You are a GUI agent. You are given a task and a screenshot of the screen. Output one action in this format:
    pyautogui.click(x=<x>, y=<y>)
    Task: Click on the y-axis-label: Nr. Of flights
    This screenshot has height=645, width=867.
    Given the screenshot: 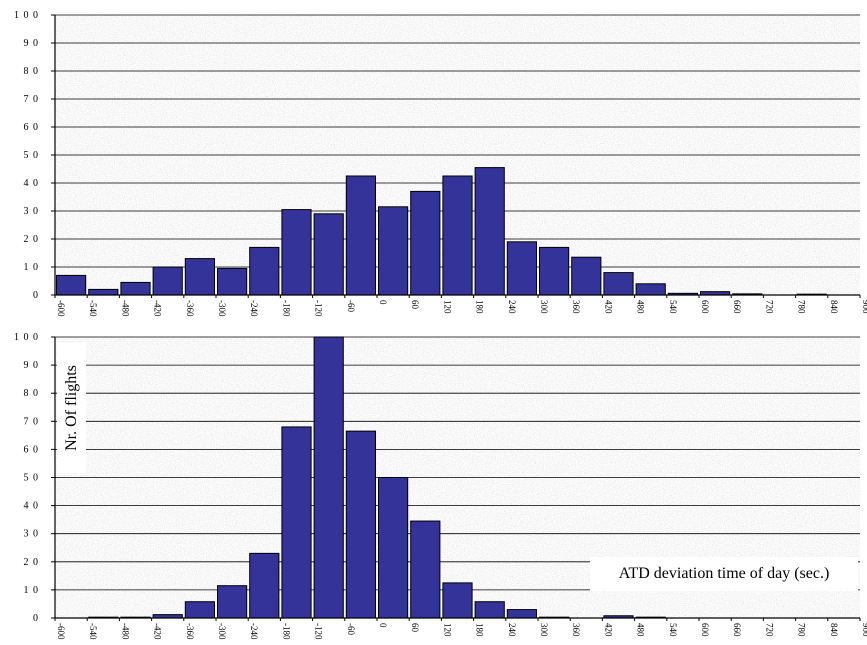 What is the action you would take?
    pyautogui.click(x=71, y=408)
    